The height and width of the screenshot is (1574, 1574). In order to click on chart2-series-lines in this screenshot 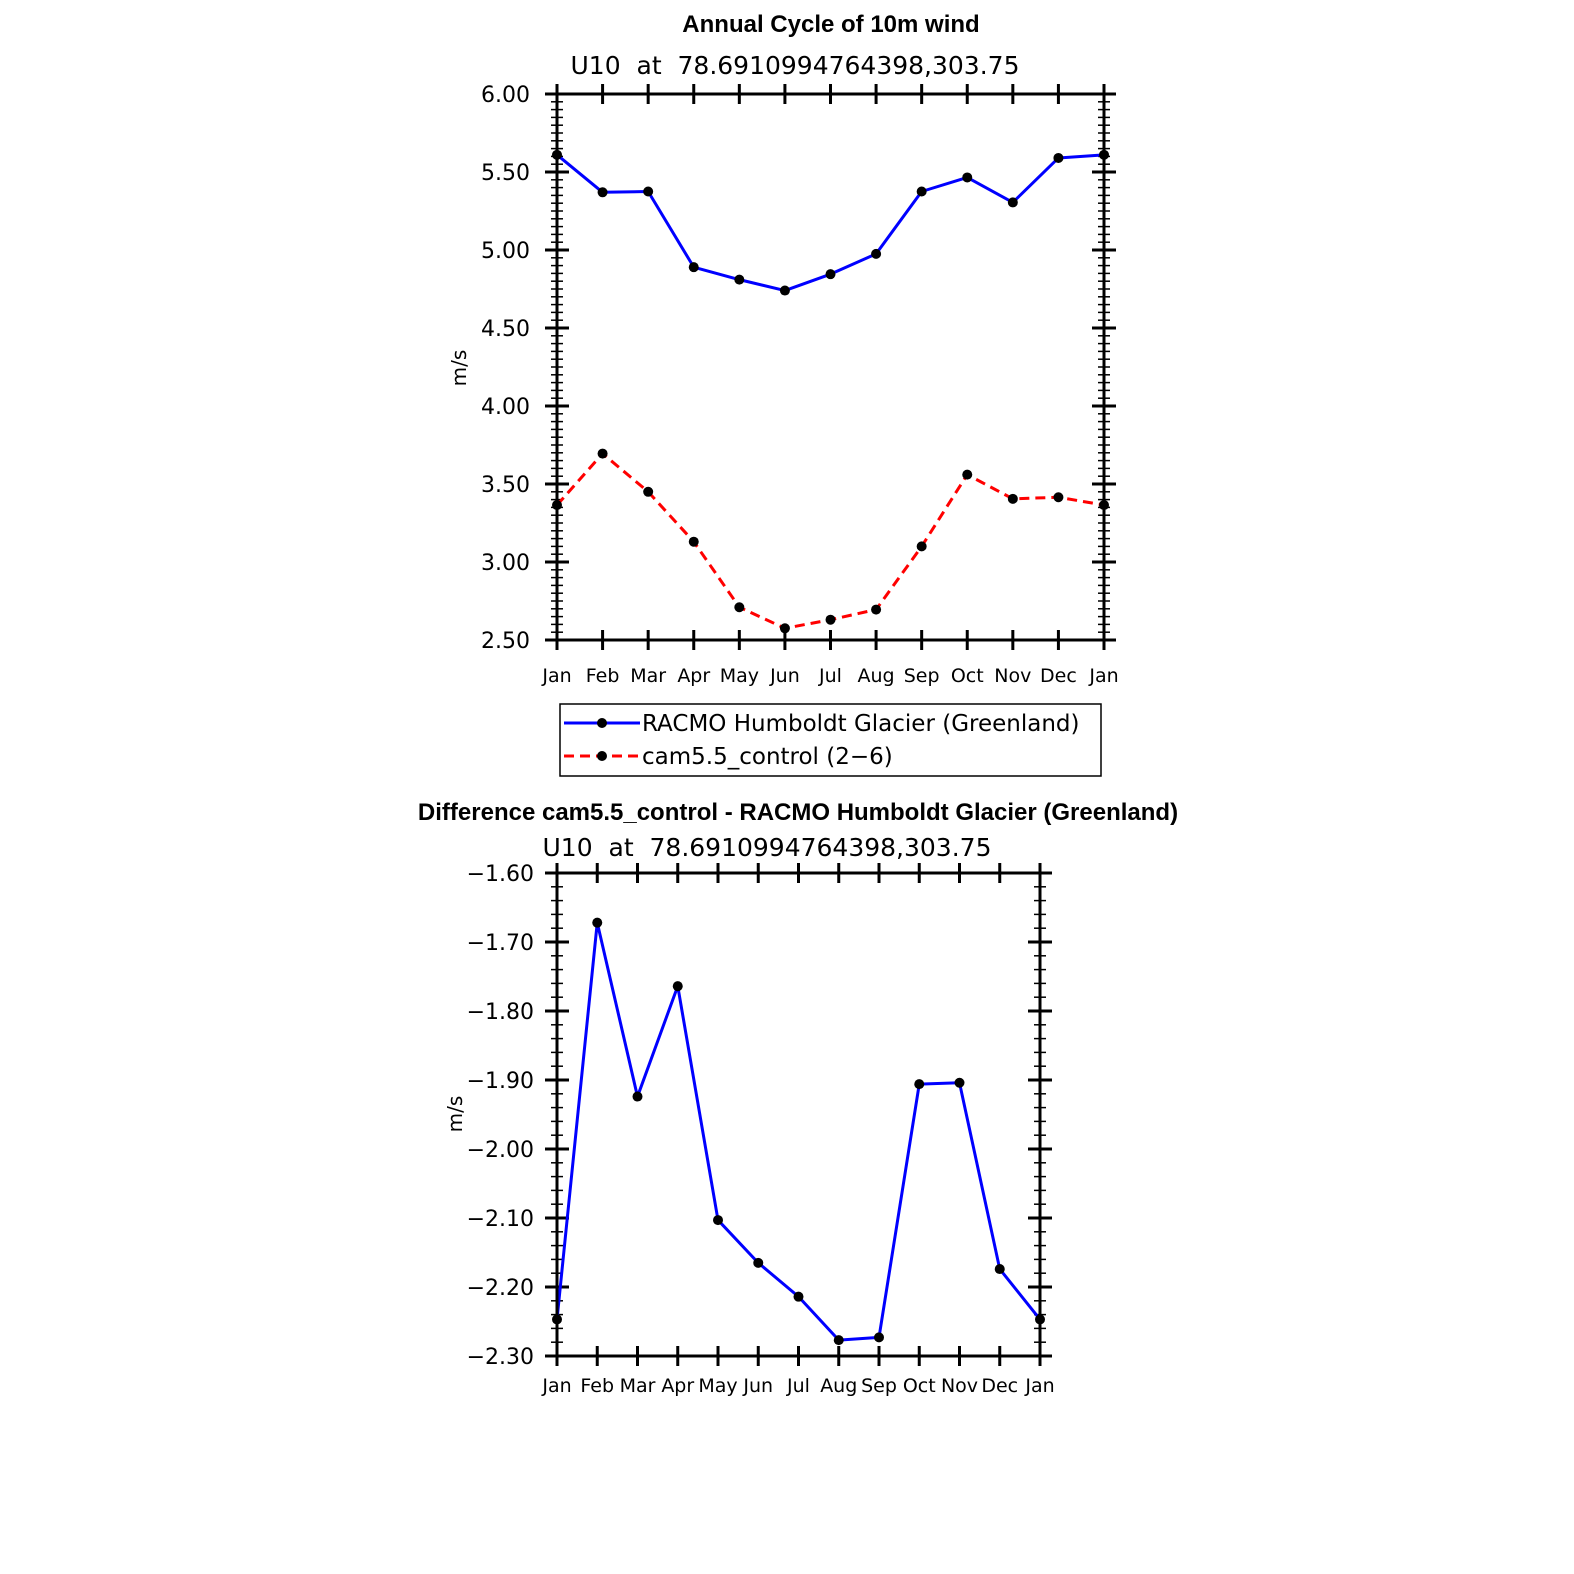, I will do `click(798, 1131)`.